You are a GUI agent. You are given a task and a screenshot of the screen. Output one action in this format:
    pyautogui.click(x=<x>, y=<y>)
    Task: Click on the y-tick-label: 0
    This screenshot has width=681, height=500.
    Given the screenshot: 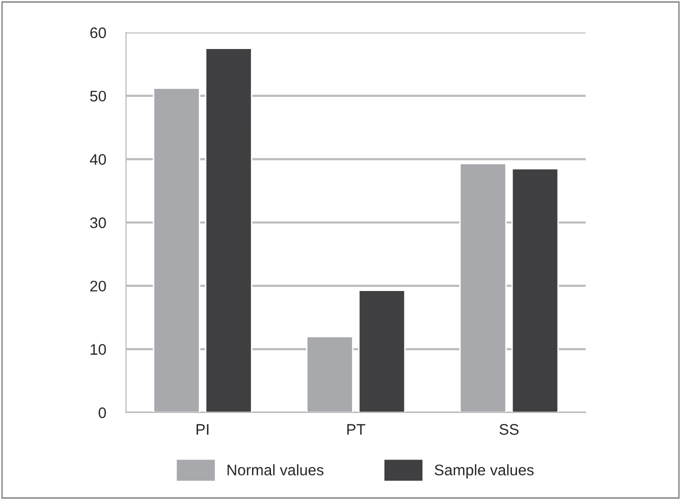 What is the action you would take?
    pyautogui.click(x=102, y=412)
    